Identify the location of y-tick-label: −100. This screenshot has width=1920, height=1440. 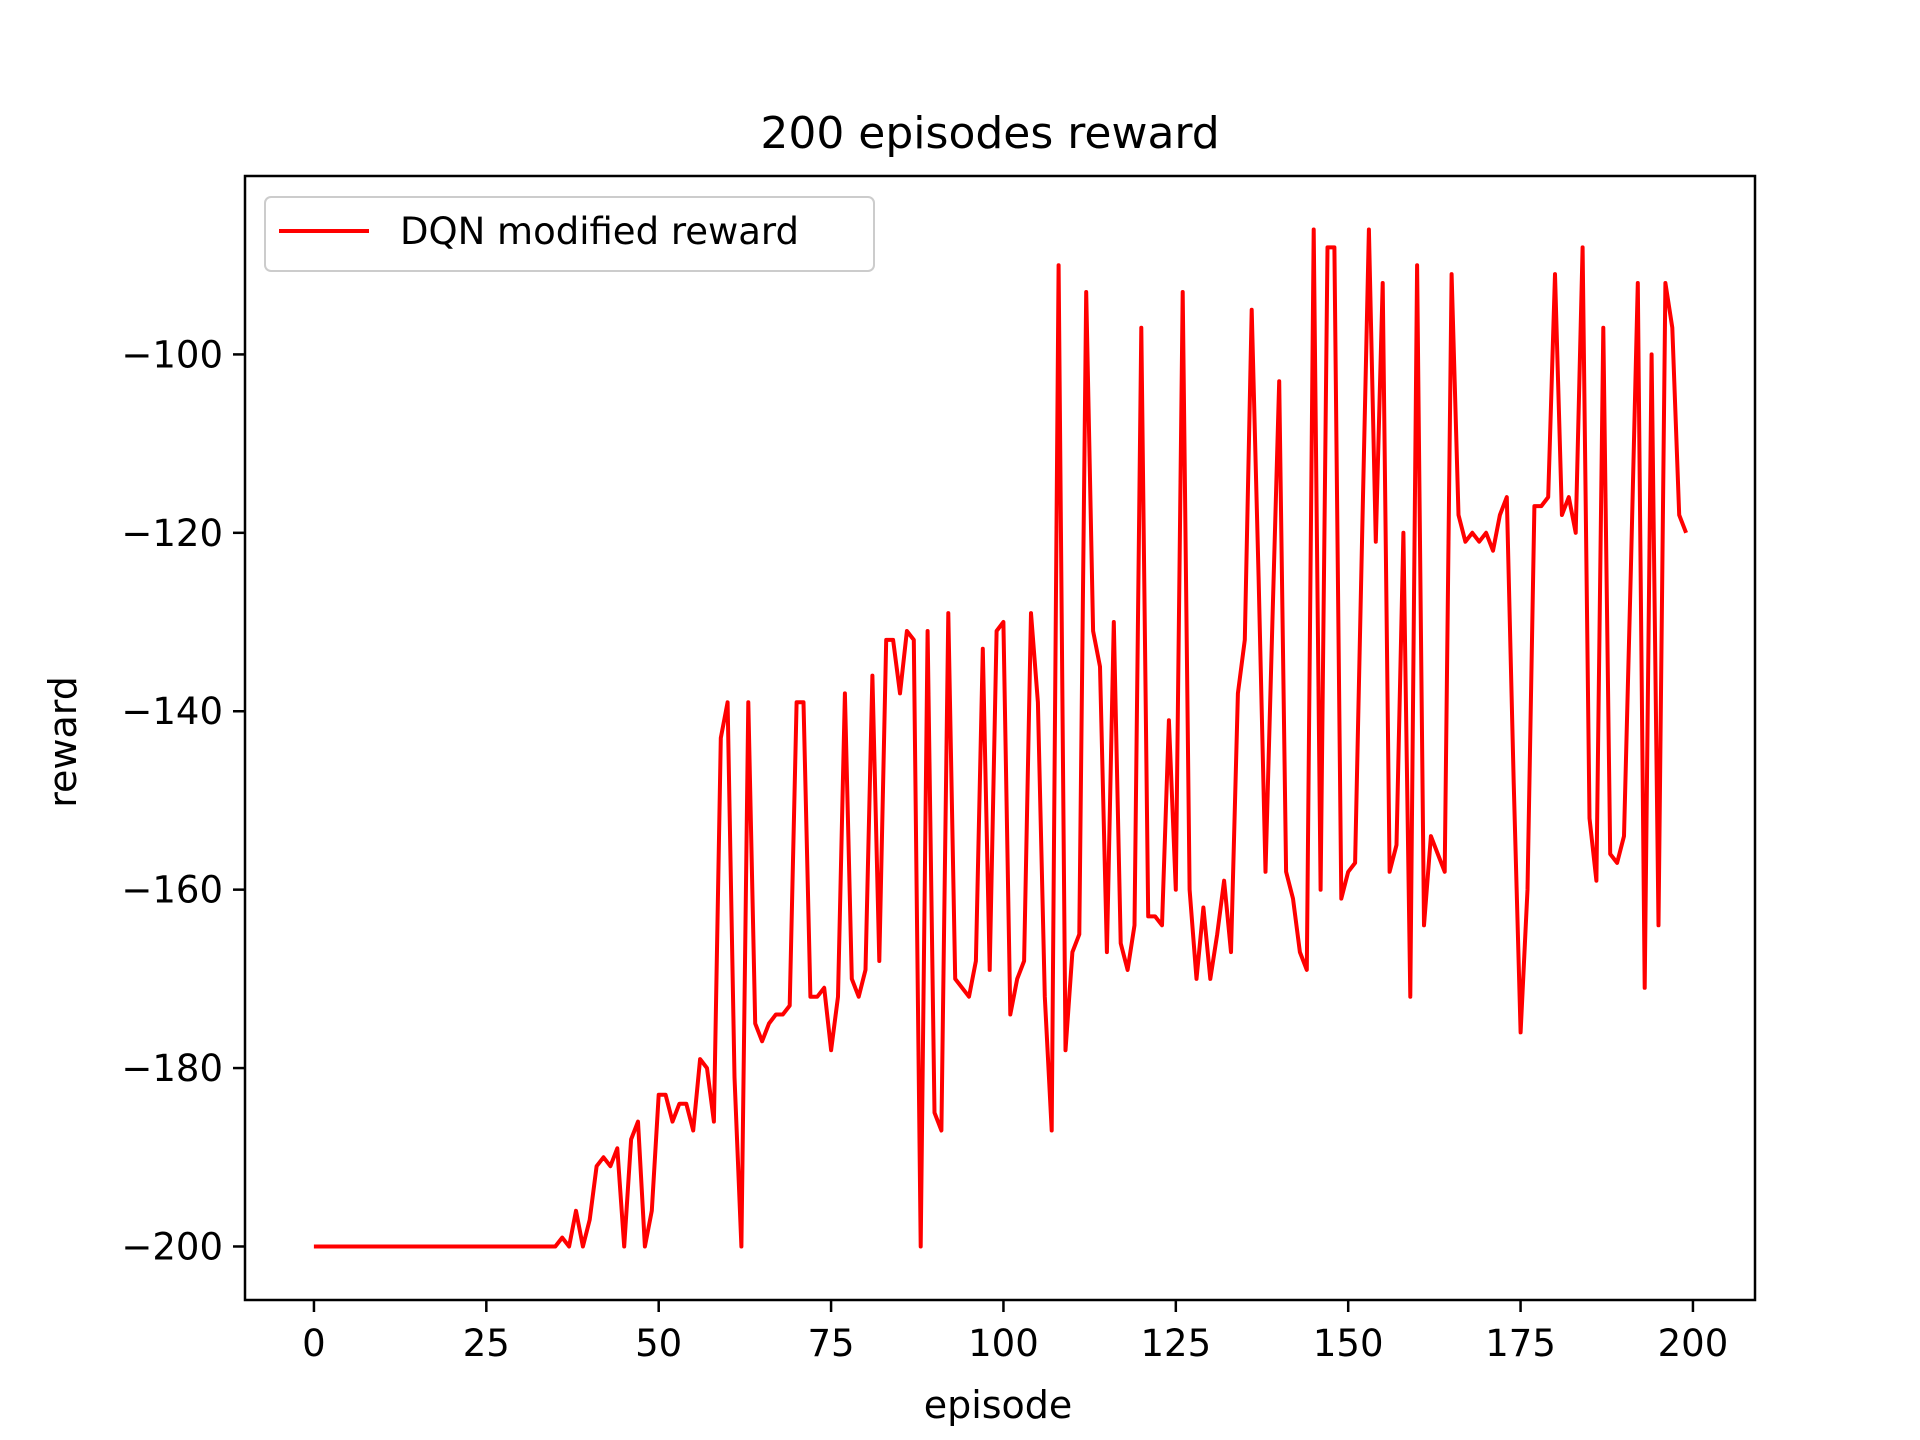
(172, 354).